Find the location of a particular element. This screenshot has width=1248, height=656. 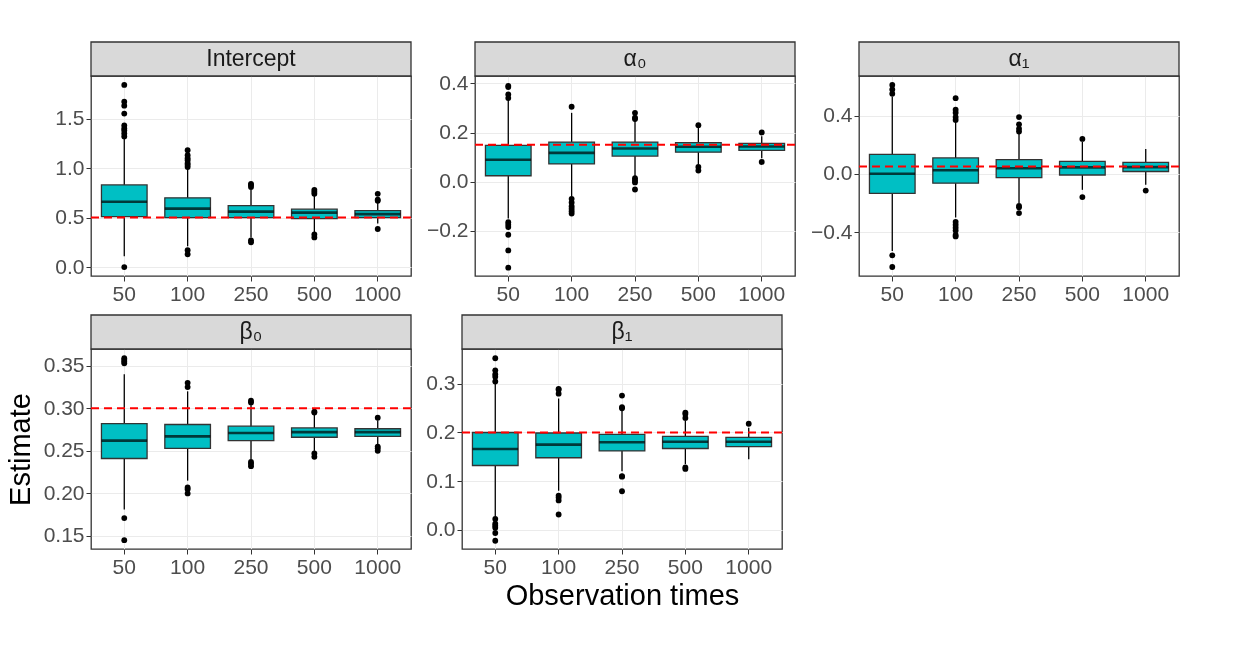

x-axis-title: Observation times is located at coordinates (622, 594).